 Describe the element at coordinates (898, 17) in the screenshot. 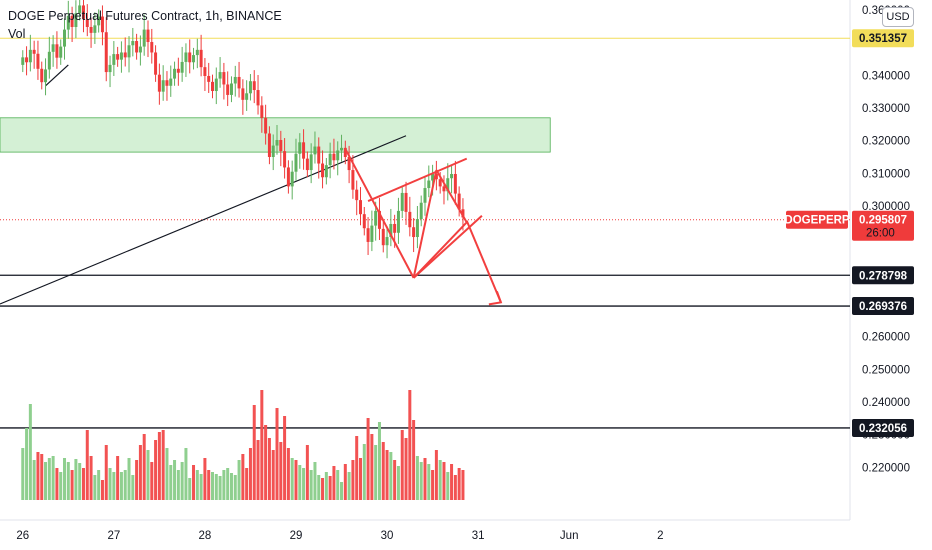

I see `currency-button: USD` at that location.